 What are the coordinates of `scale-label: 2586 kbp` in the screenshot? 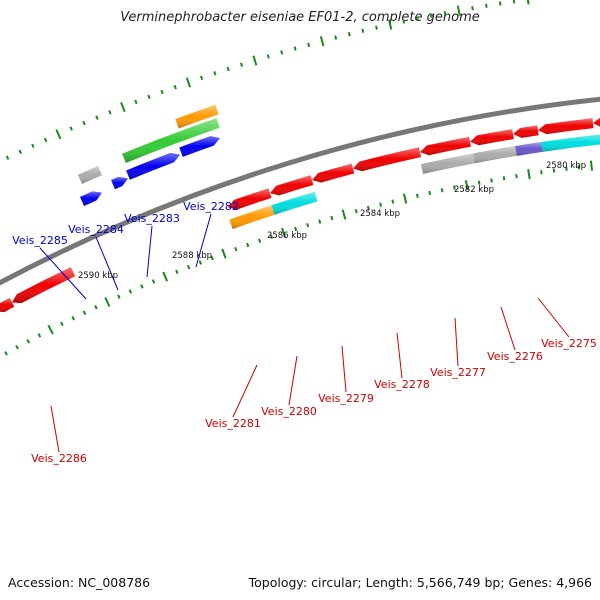 It's located at (287, 236).